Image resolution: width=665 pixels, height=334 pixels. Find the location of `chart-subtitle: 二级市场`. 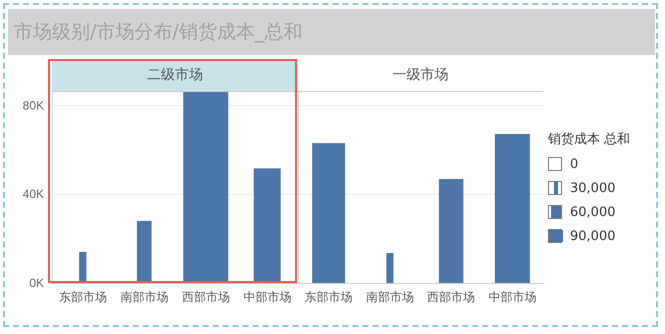

chart-subtitle: 二级市场 is located at coordinates (175, 75).